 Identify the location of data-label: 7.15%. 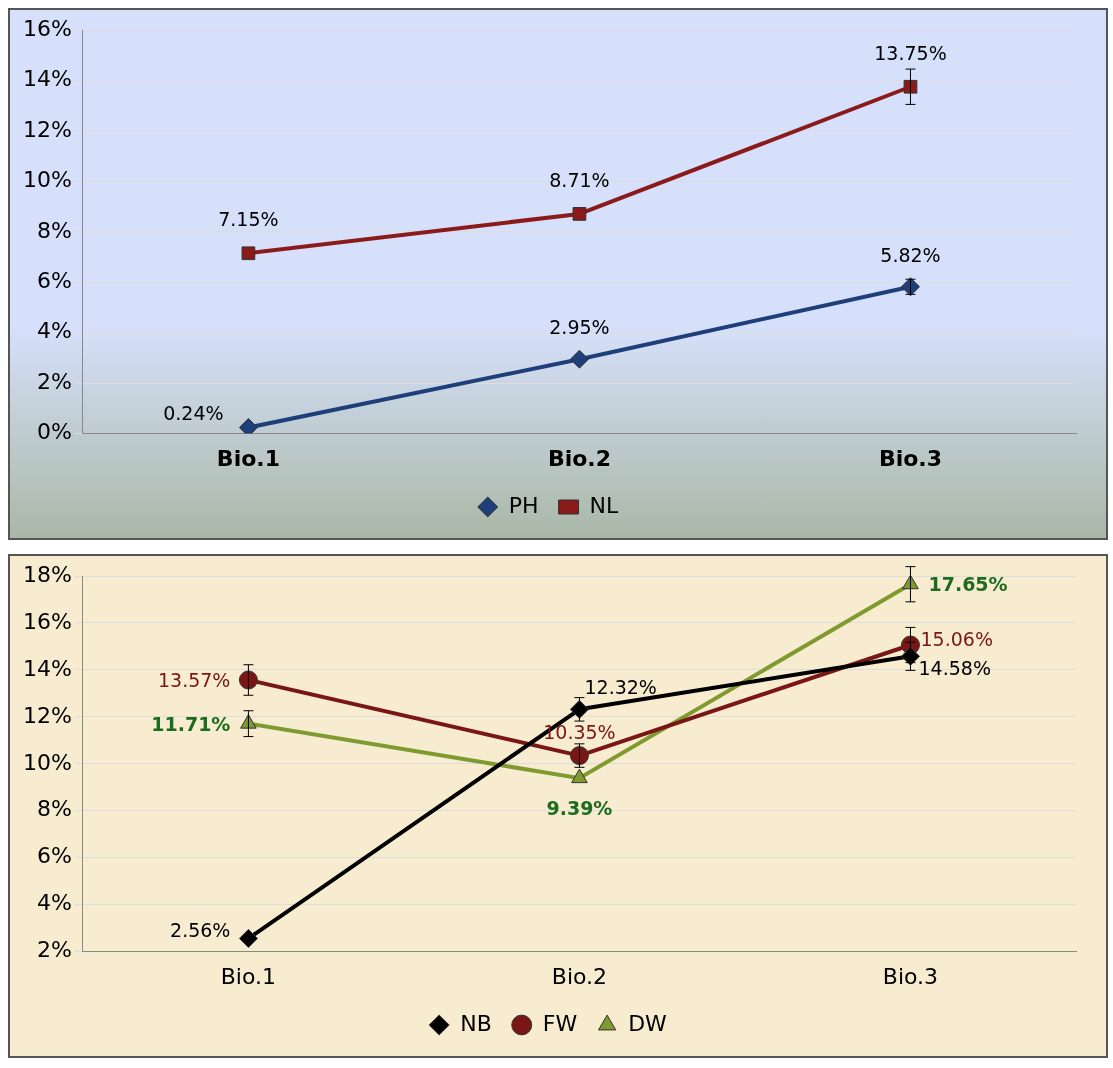
(248, 219).